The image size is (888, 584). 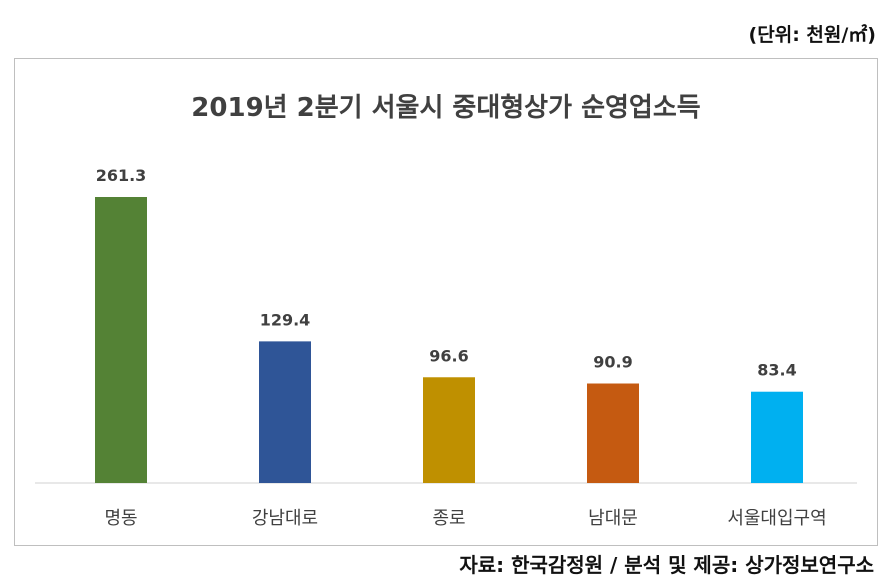 What do you see at coordinates (776, 518) in the screenshot?
I see `category-label-5: 서울대입구역` at bounding box center [776, 518].